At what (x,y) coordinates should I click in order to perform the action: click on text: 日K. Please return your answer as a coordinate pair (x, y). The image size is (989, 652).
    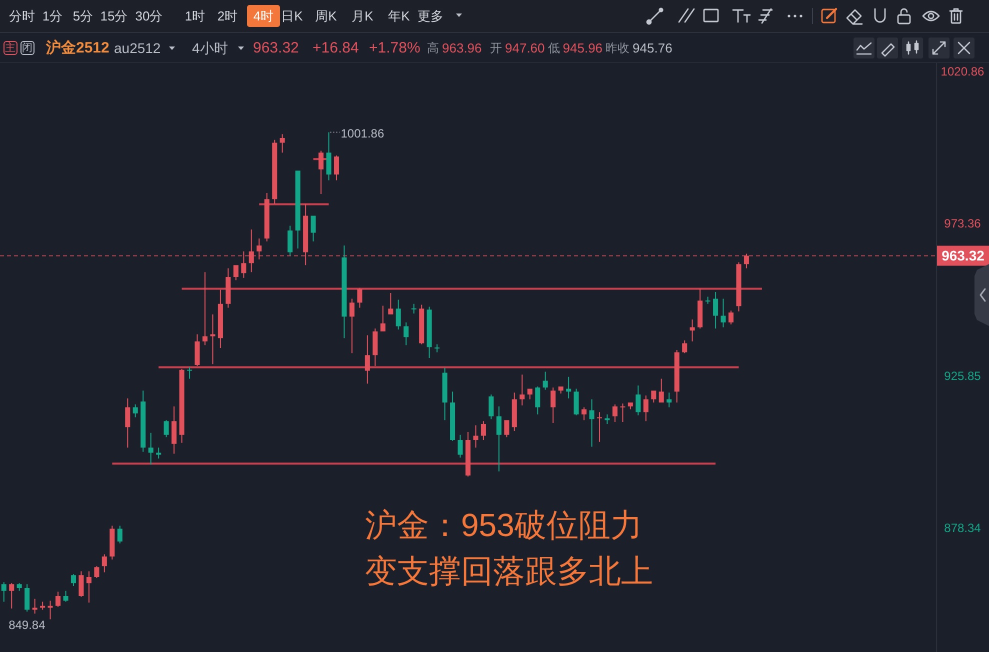
    Looking at the image, I should click on (292, 16).